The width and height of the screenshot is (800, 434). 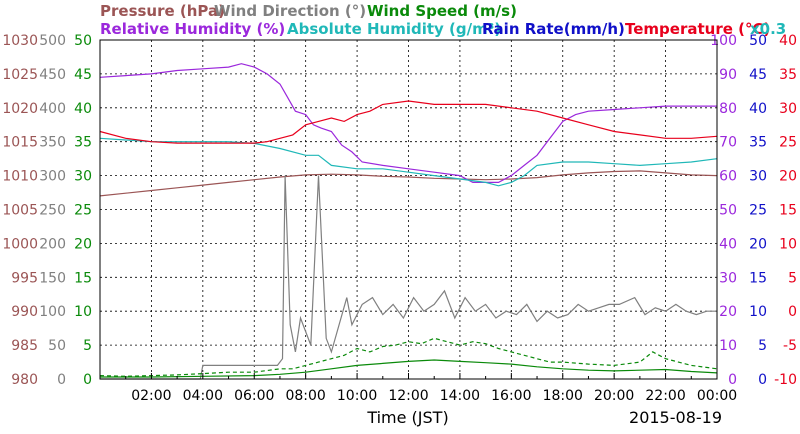 What do you see at coordinates (728, 312) in the screenshot?
I see `tick-humidity-8: 20` at bounding box center [728, 312].